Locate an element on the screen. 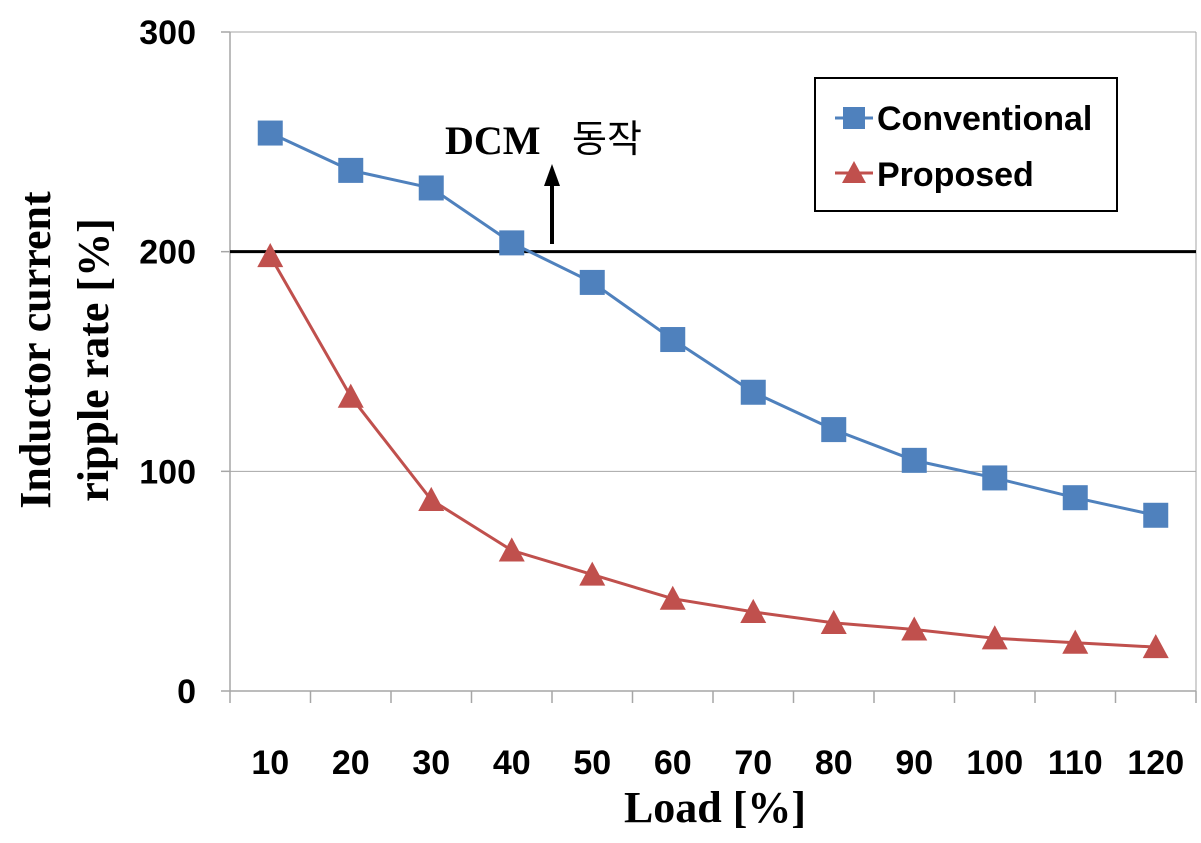 This screenshot has width=1201, height=843. y-axis-title-line1: Inductor current is located at coordinates (35, 350).